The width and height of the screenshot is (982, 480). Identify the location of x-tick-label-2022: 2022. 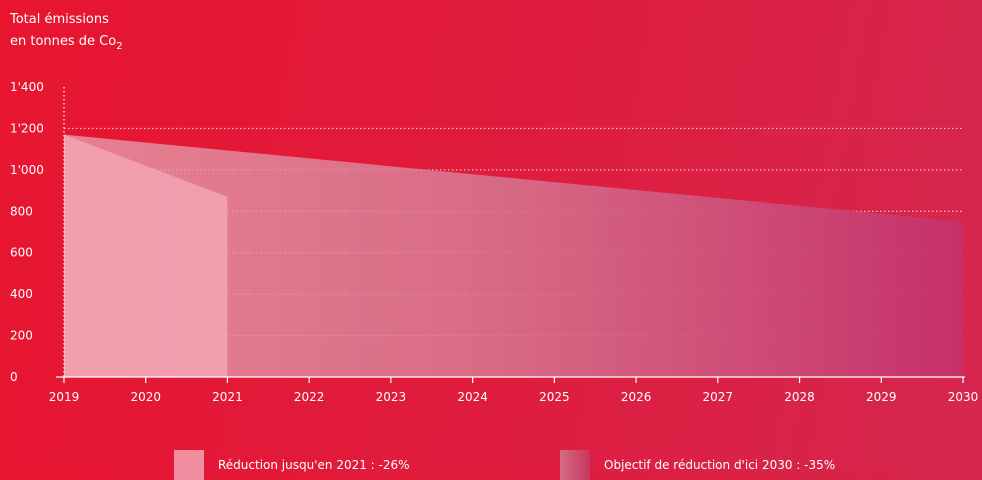
(309, 397).